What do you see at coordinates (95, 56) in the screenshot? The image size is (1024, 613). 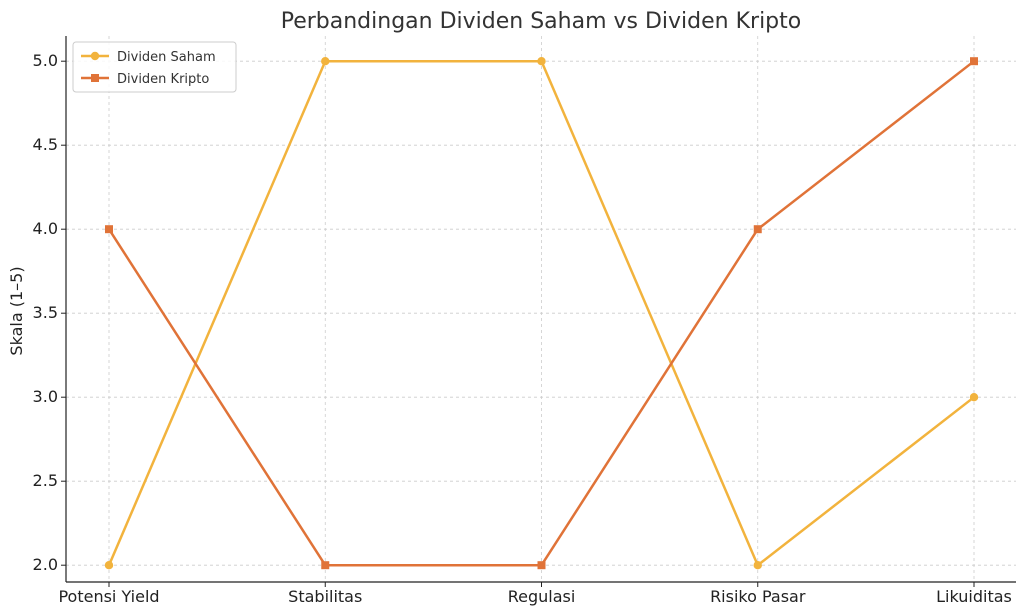 I see `legend-marker-circle` at bounding box center [95, 56].